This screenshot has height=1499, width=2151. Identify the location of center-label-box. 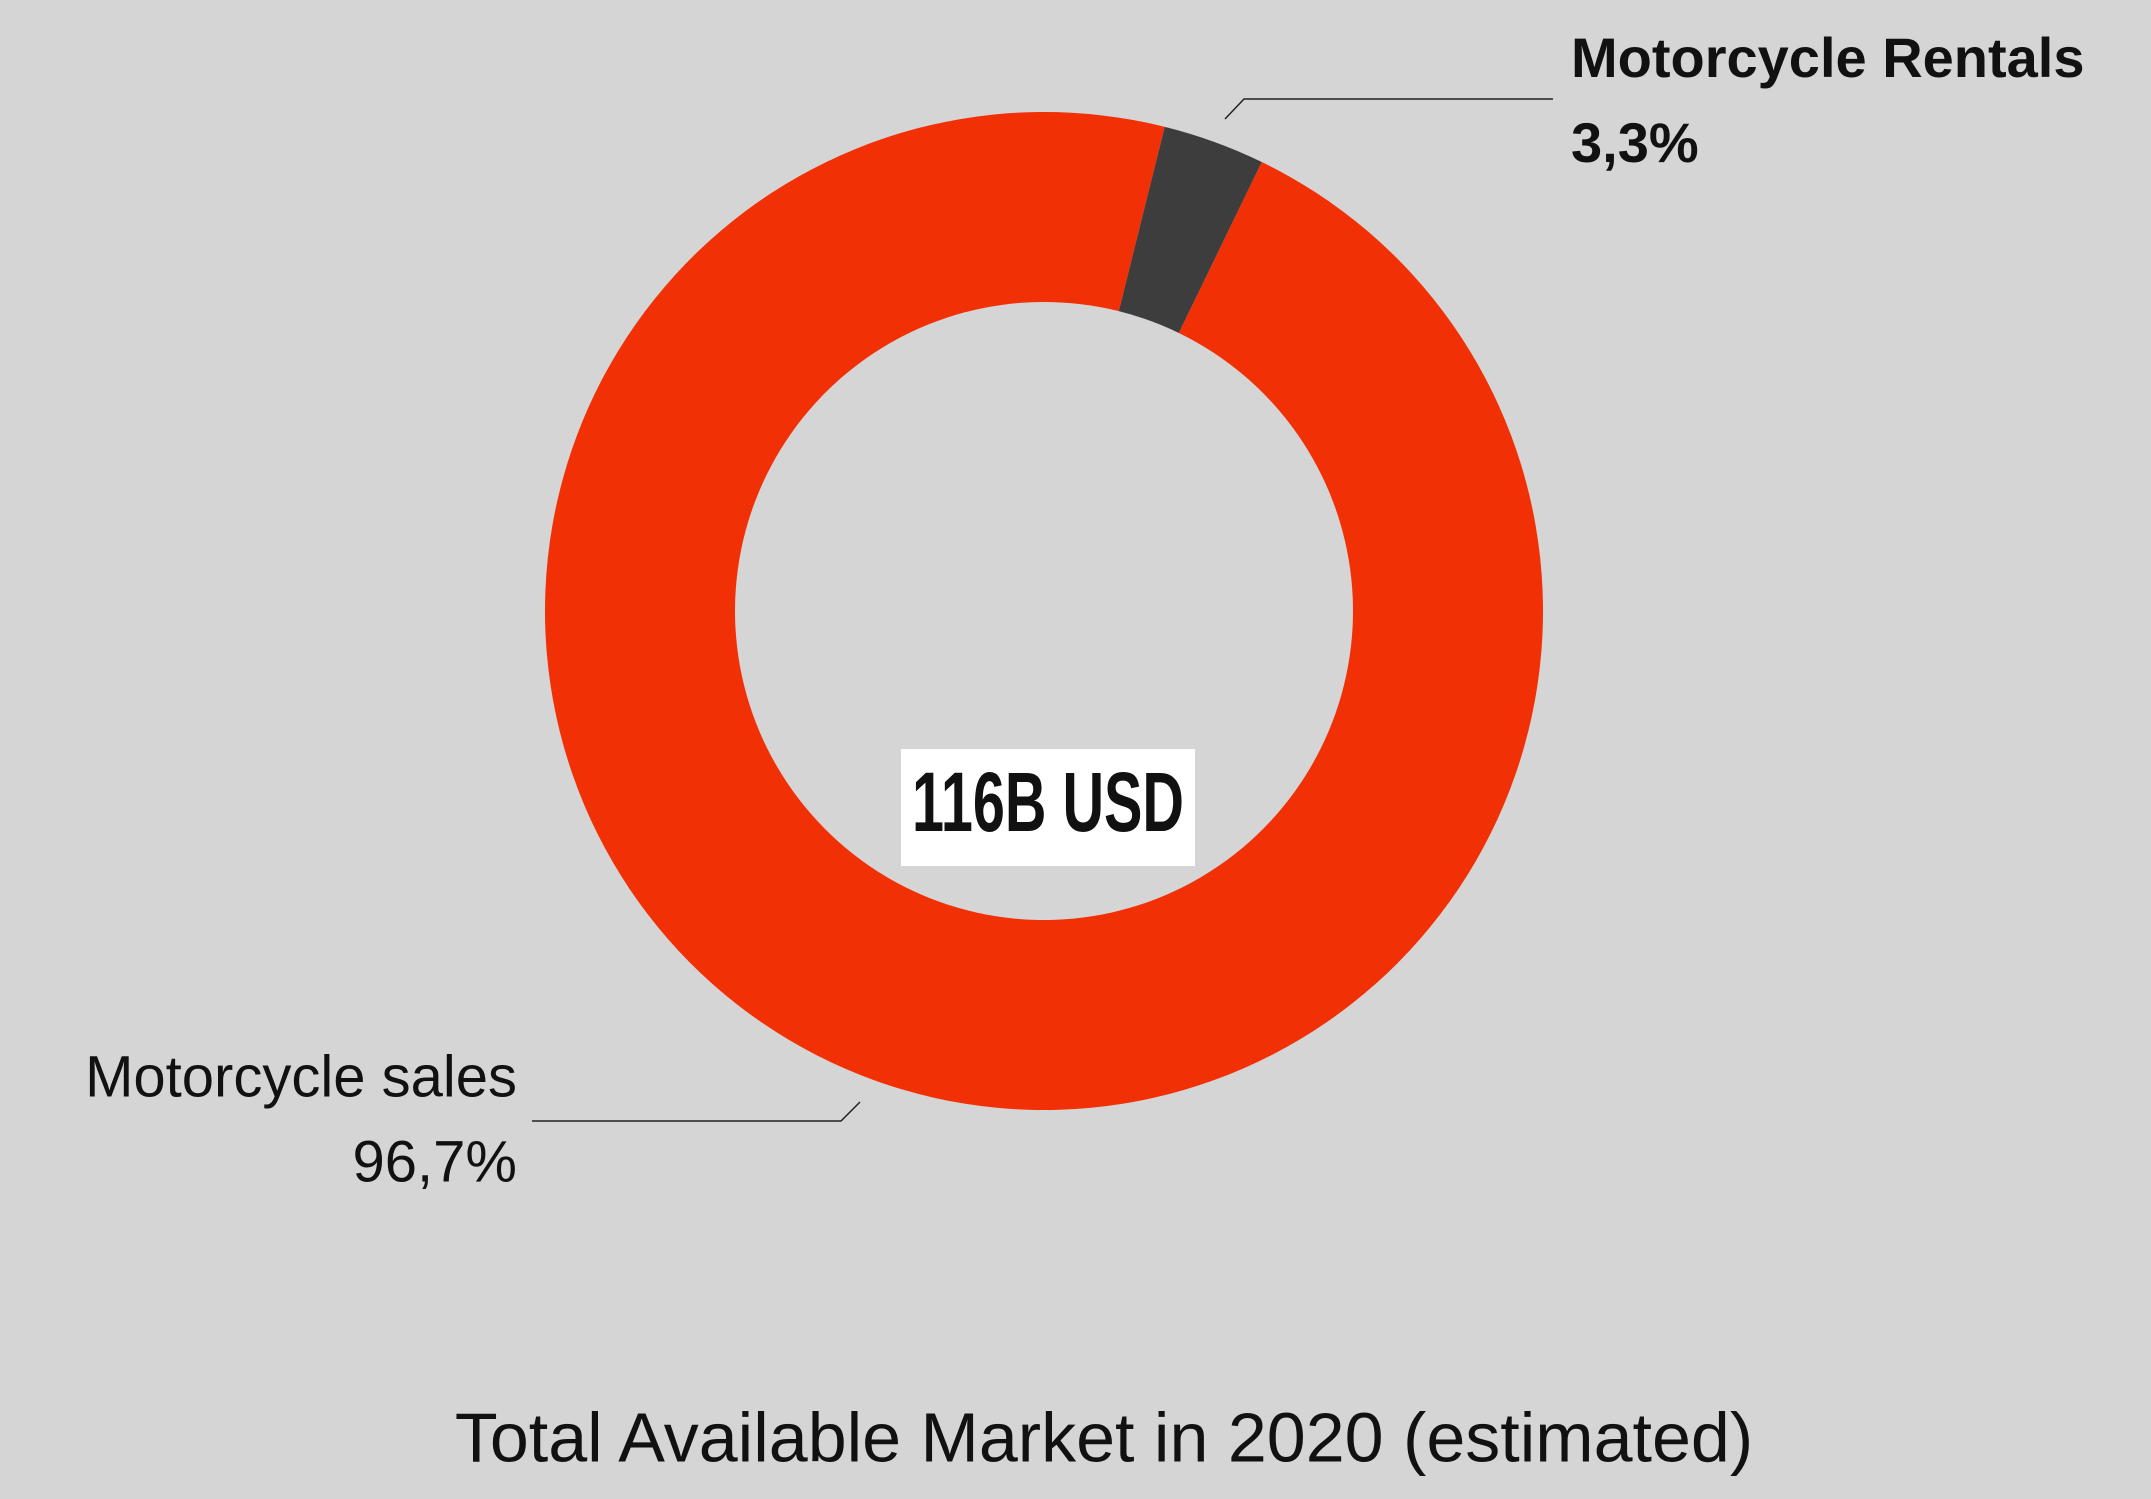
(1048, 807).